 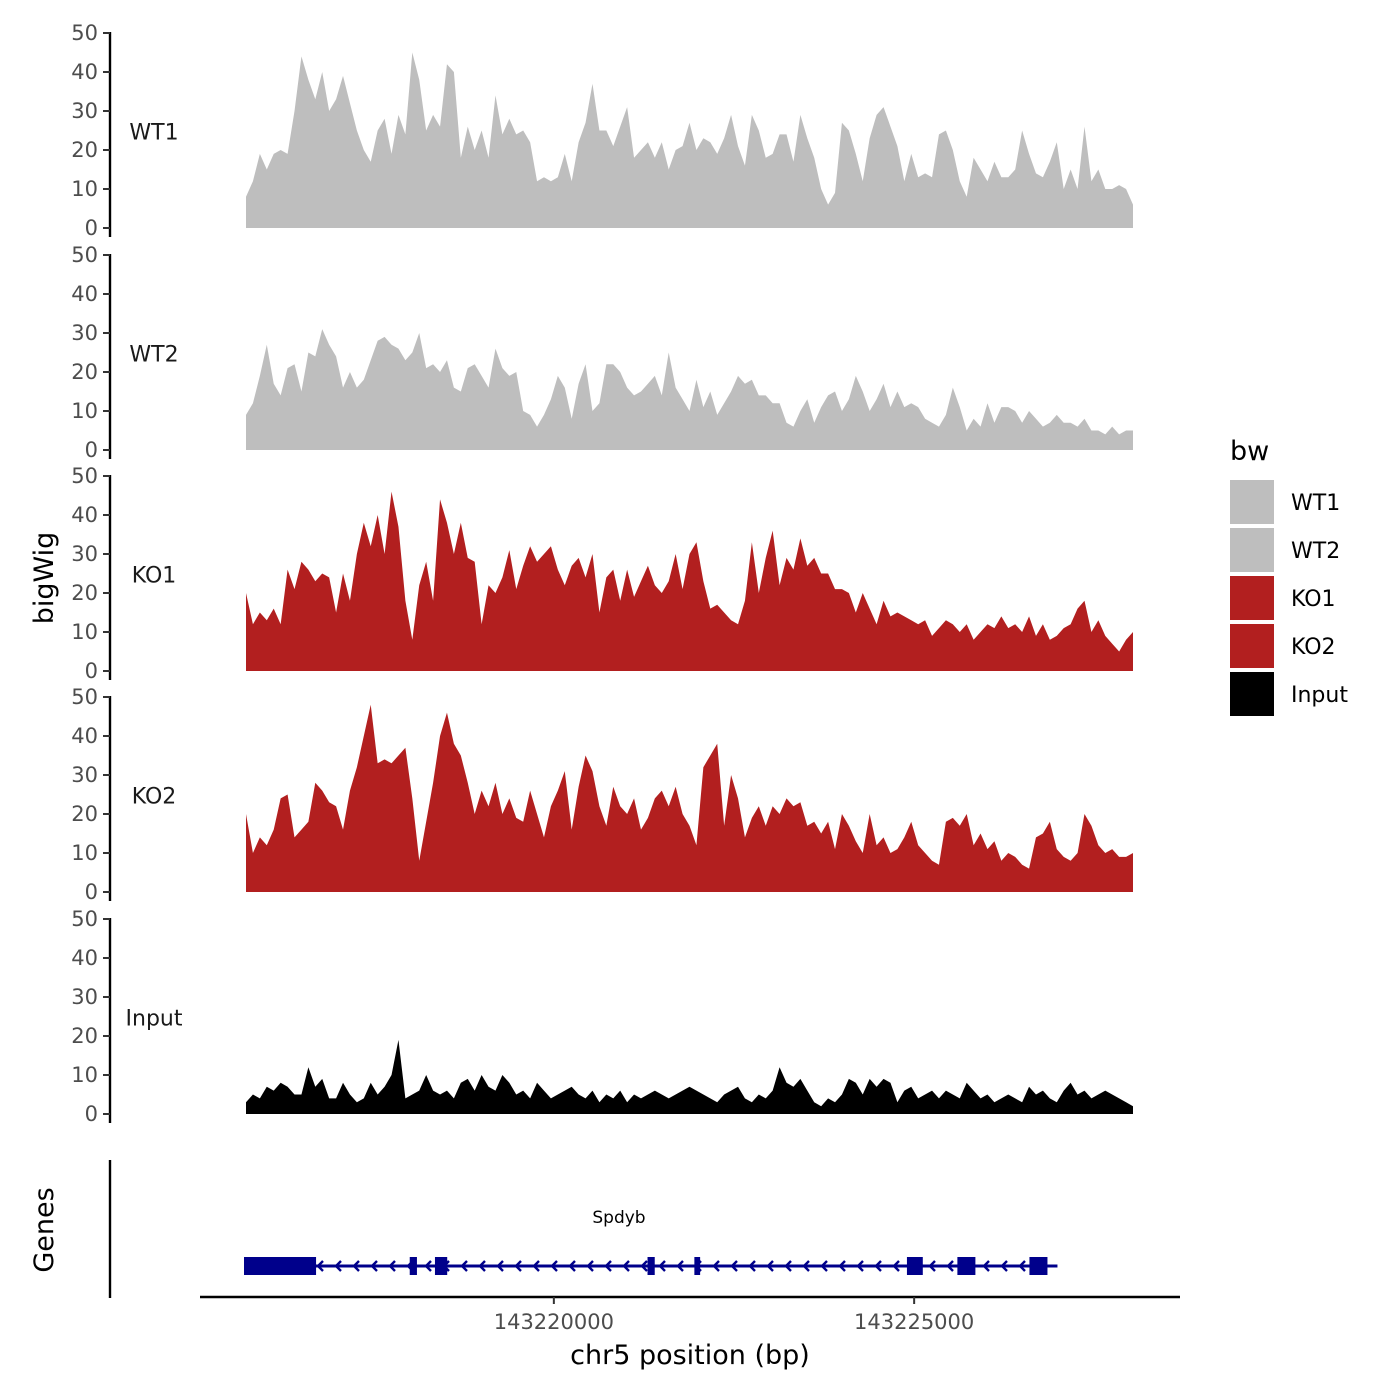 What do you see at coordinates (154, 1019) in the screenshot?
I see `track-label-input: Input` at bounding box center [154, 1019].